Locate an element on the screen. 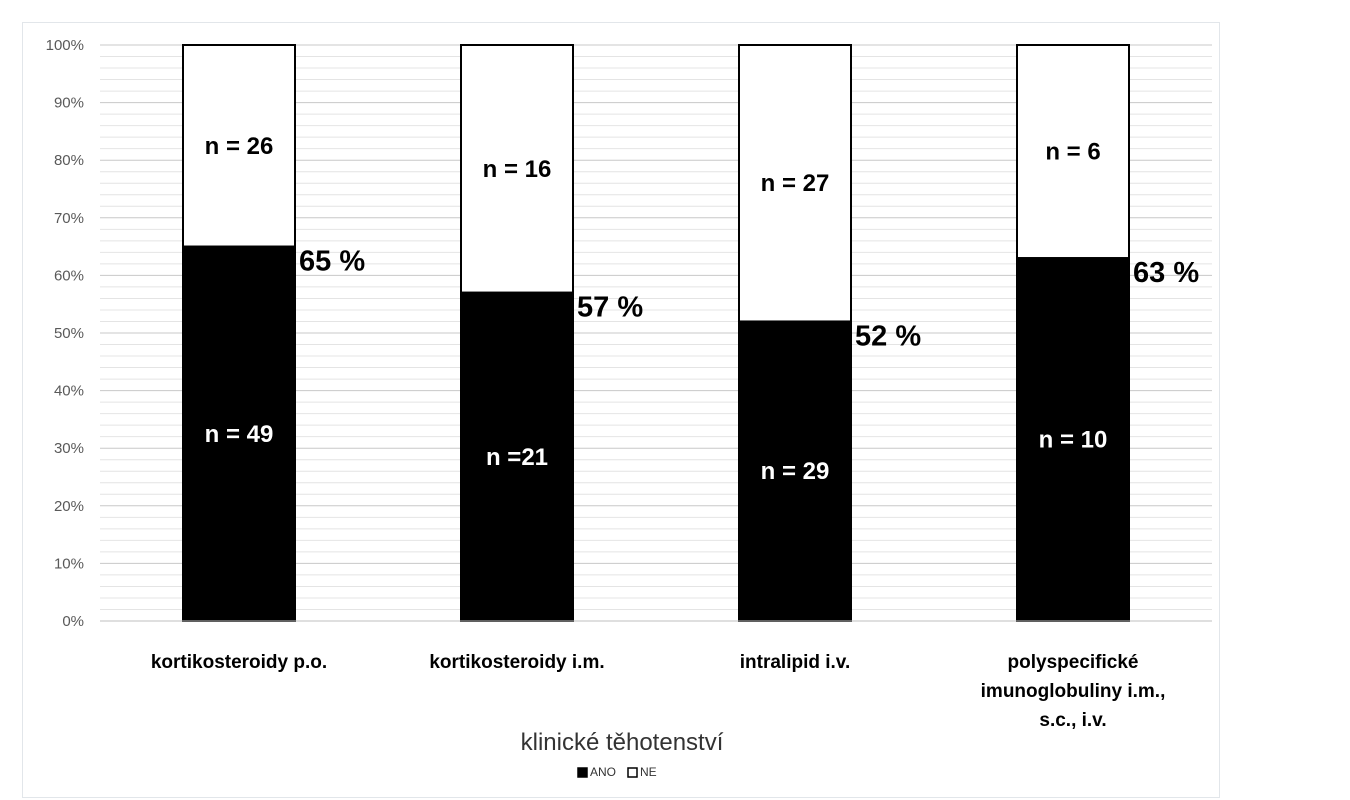 Image resolution: width=1350 pixels, height=800 pixels. y-tick-label: 100% is located at coordinates (65, 45).